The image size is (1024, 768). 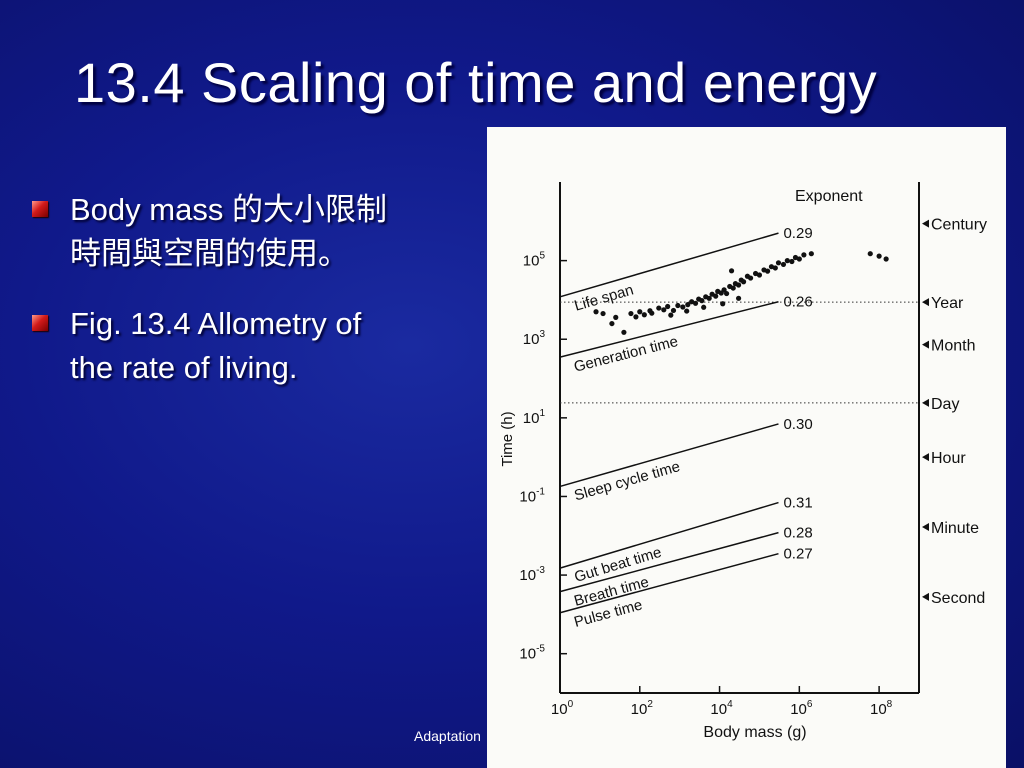 What do you see at coordinates (958, 598) in the screenshot?
I see `reference-label: Second` at bounding box center [958, 598].